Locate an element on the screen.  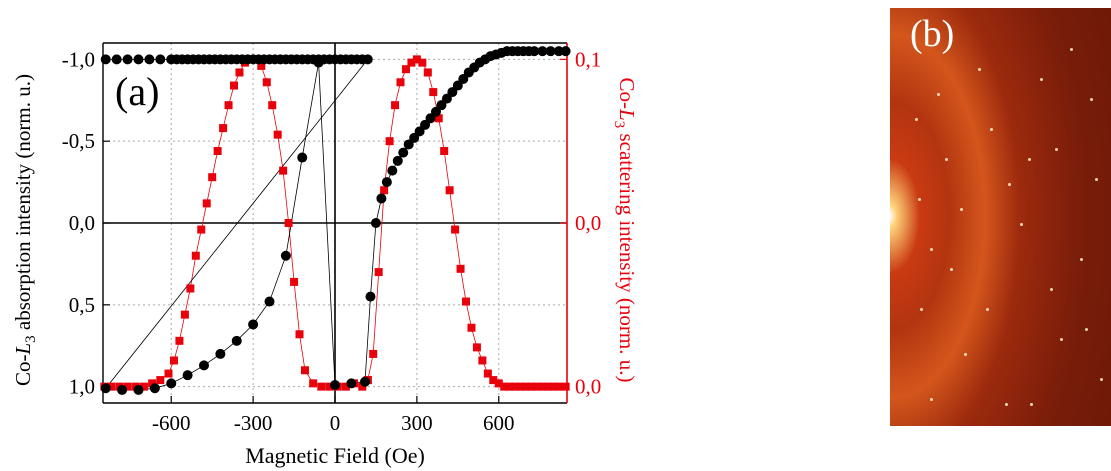
x-tick-label: 300 is located at coordinates (417, 423).